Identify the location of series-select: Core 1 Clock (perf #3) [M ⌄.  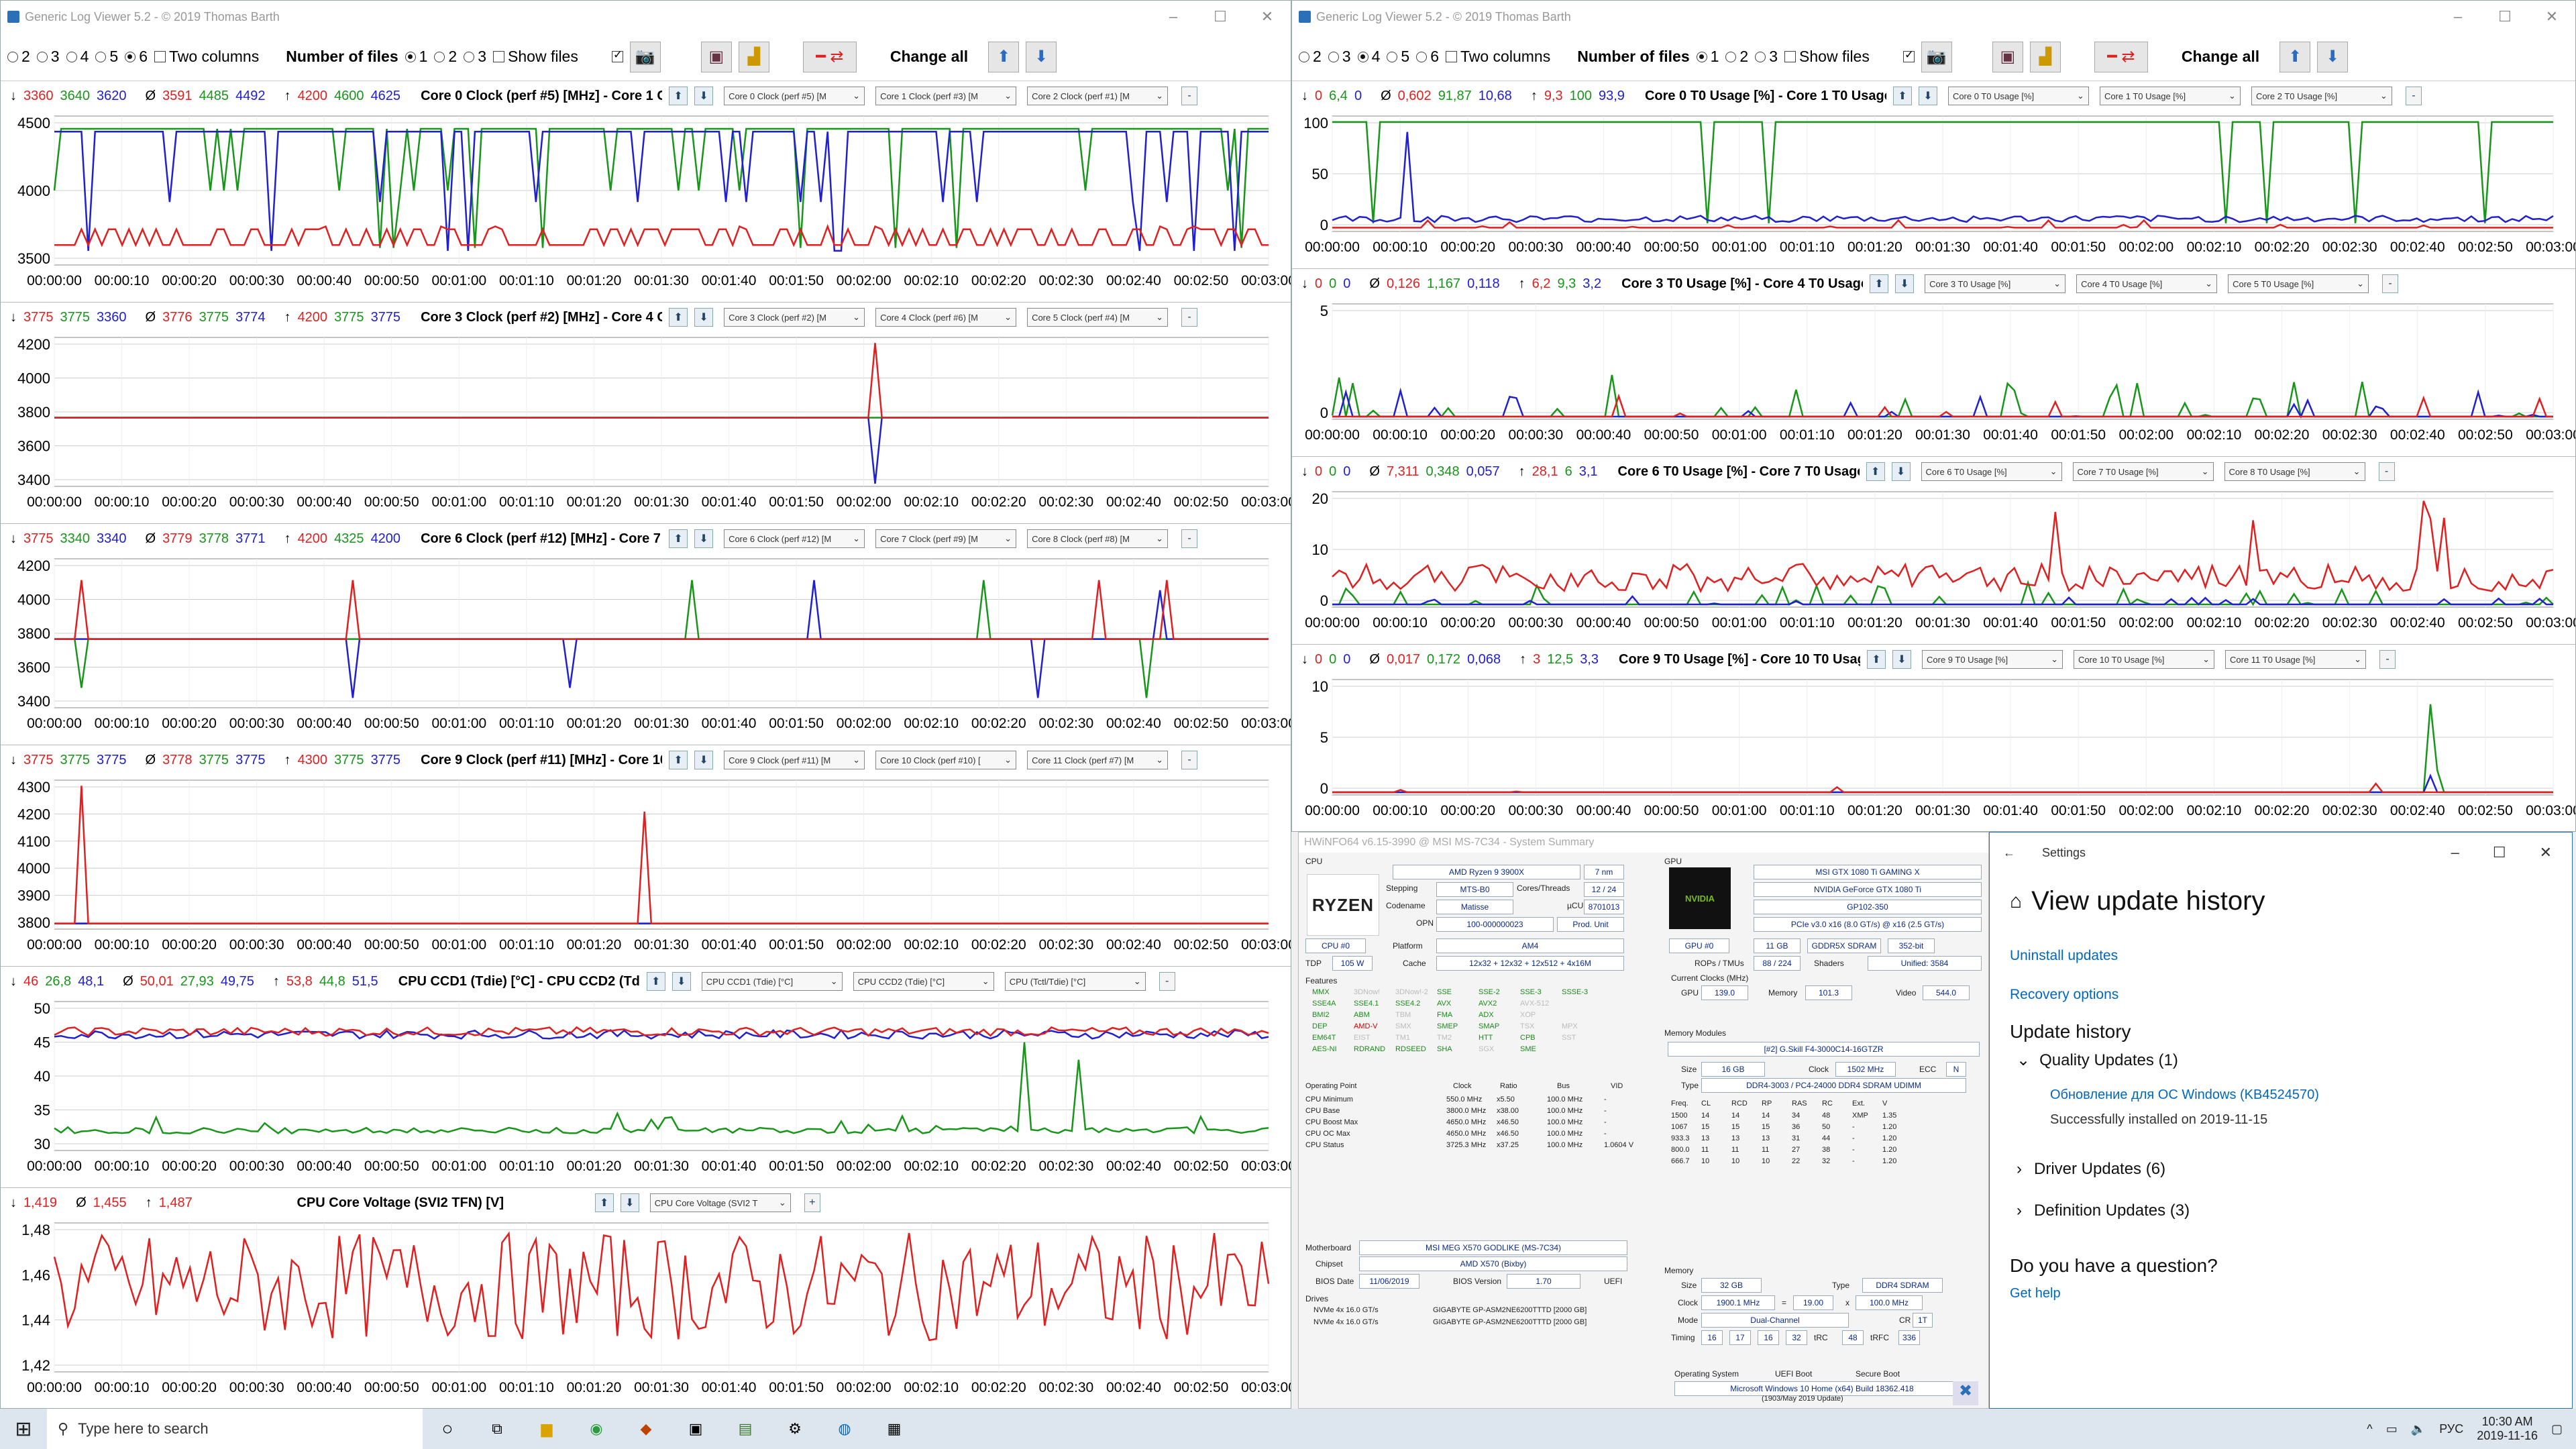
(946, 96).